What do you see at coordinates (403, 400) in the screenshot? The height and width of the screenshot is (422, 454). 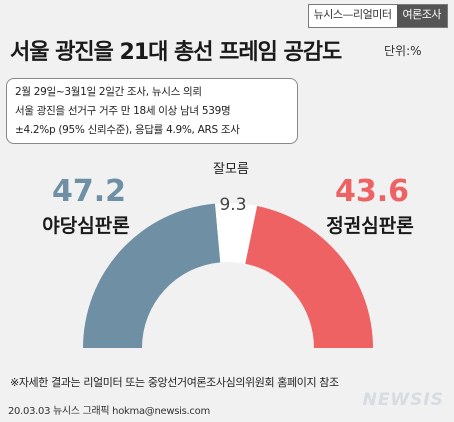 I see `newsis-logo: NEWSIS` at bounding box center [403, 400].